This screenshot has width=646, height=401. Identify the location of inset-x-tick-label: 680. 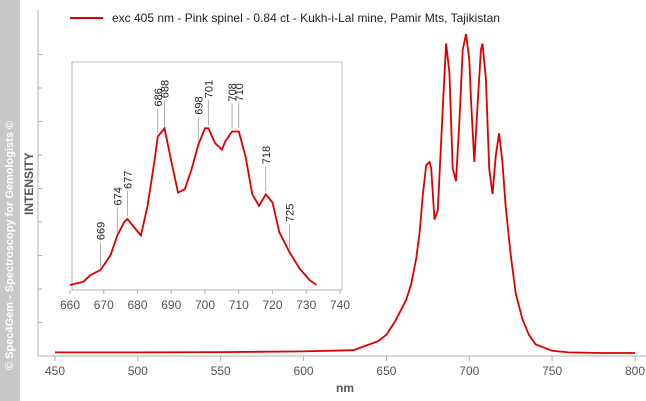
(137, 305).